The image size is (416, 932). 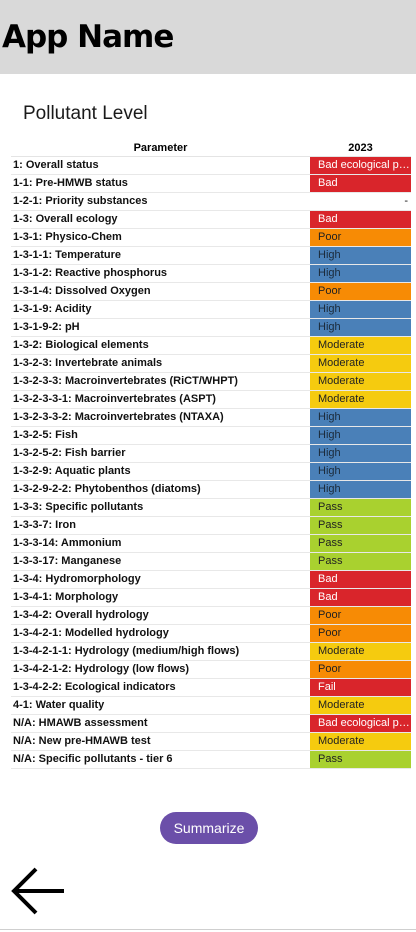 I want to click on table-row: 4-1: Water quality Moderate, so click(x=211, y=705).